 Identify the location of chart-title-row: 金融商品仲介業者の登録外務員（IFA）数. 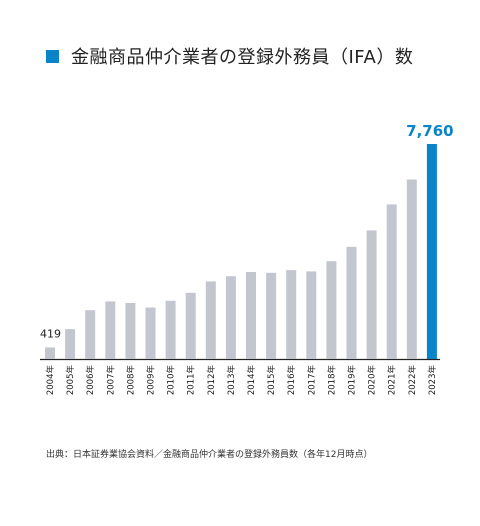
(229, 56).